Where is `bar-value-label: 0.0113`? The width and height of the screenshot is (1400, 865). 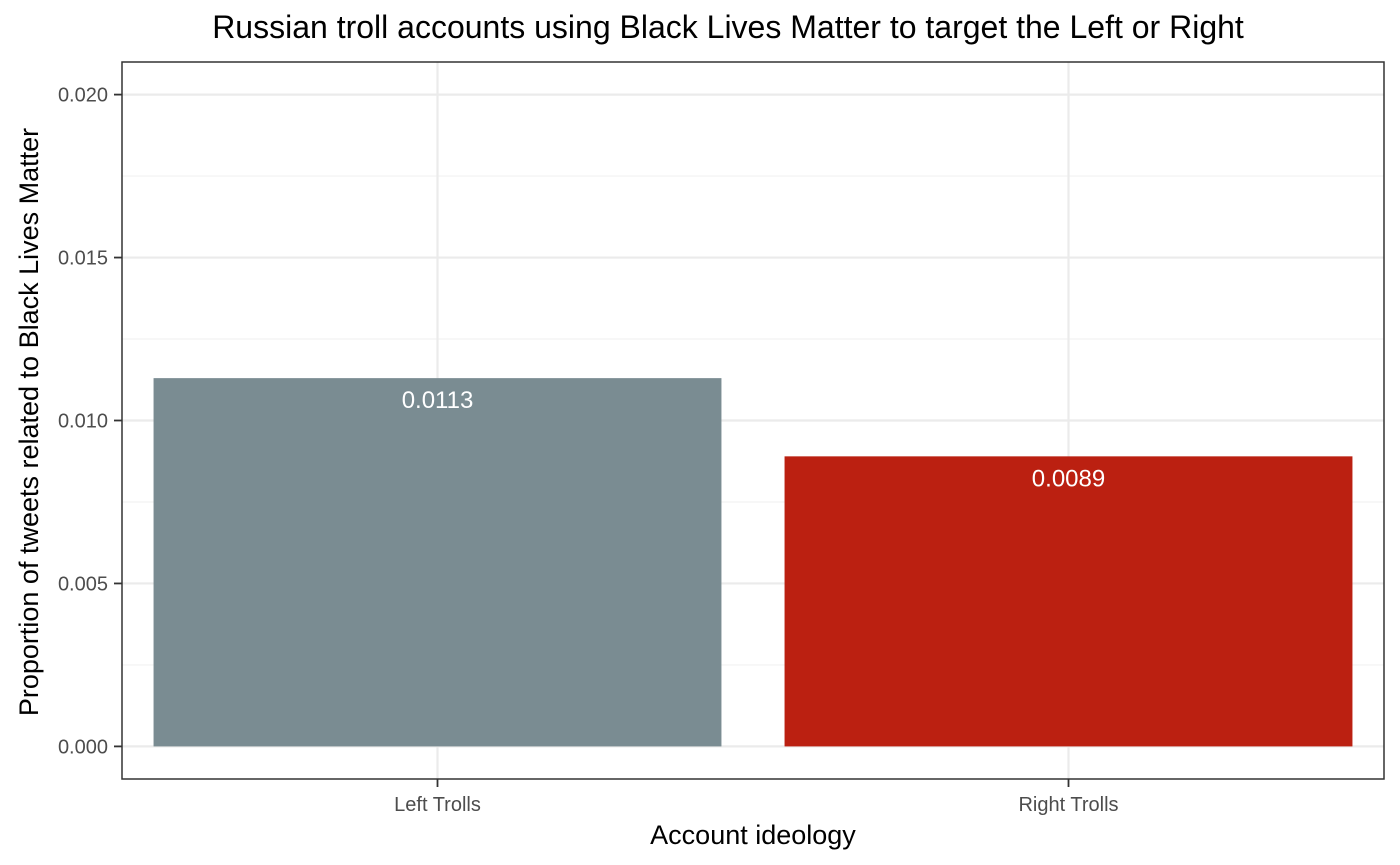 bar-value-label: 0.0113 is located at coordinates (438, 400).